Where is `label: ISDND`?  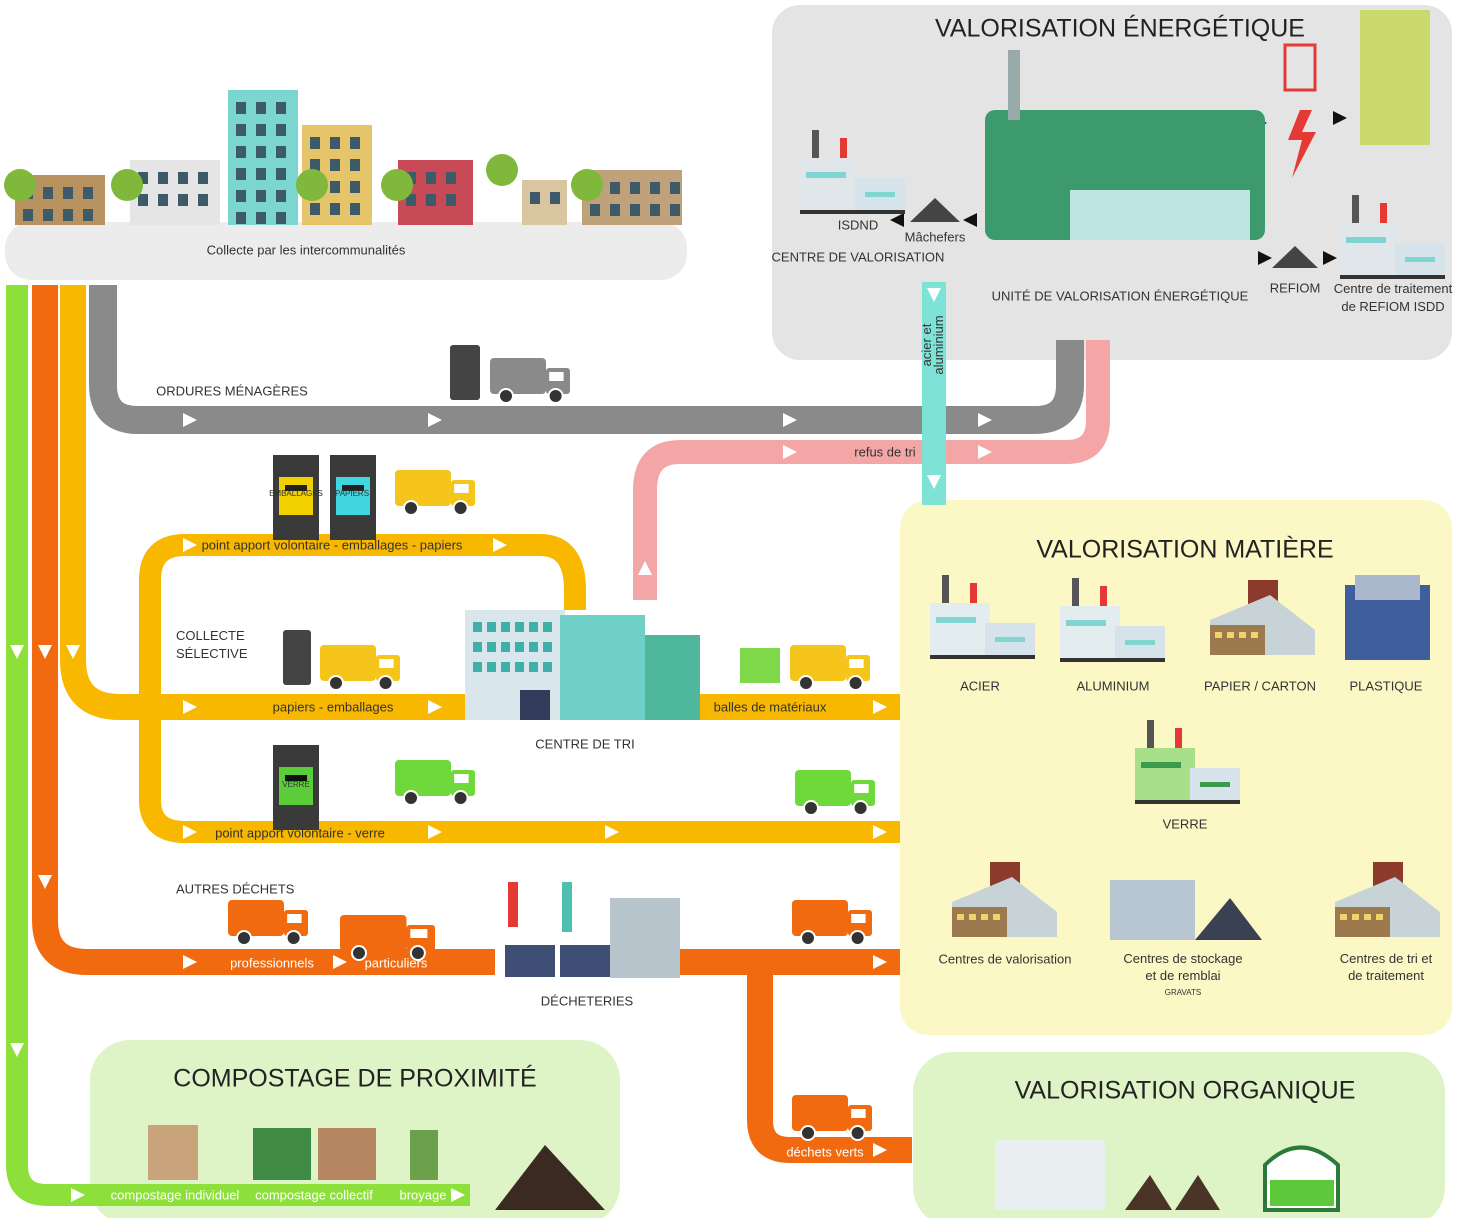
label: ISDND is located at coordinates (858, 224).